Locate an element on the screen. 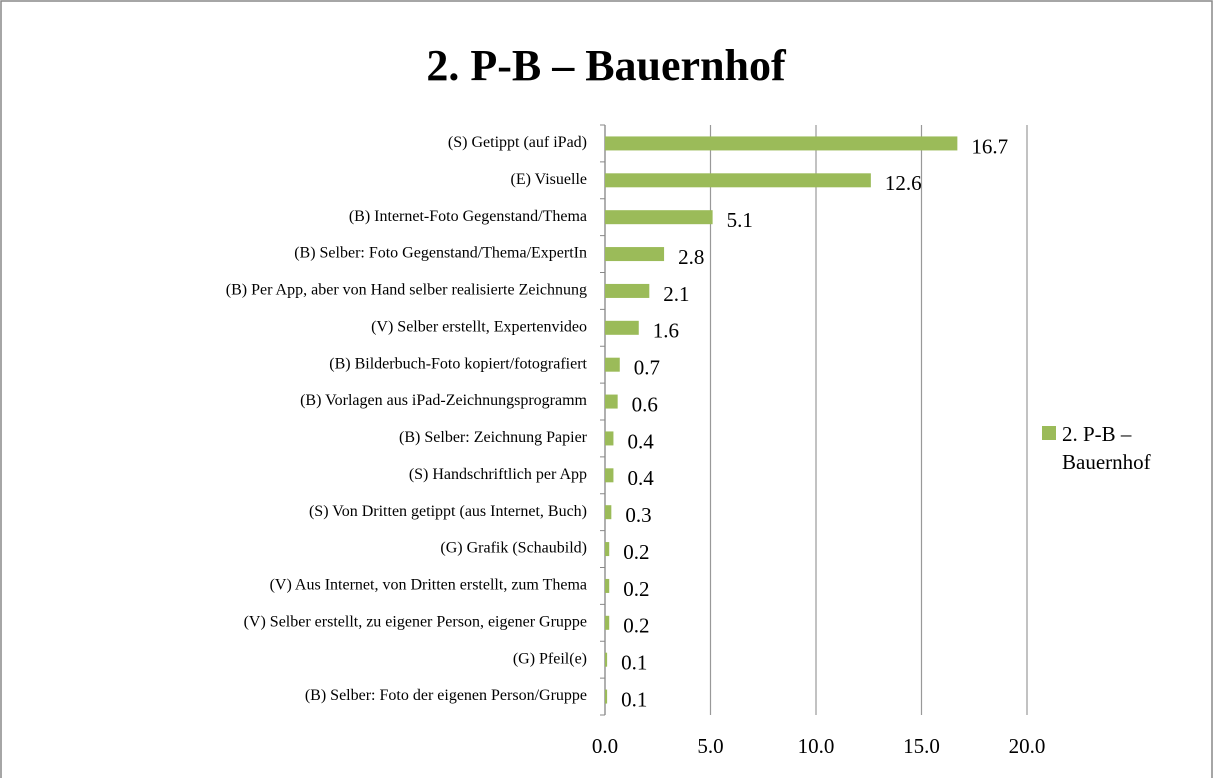  value-label: 5.1 is located at coordinates (740, 220).